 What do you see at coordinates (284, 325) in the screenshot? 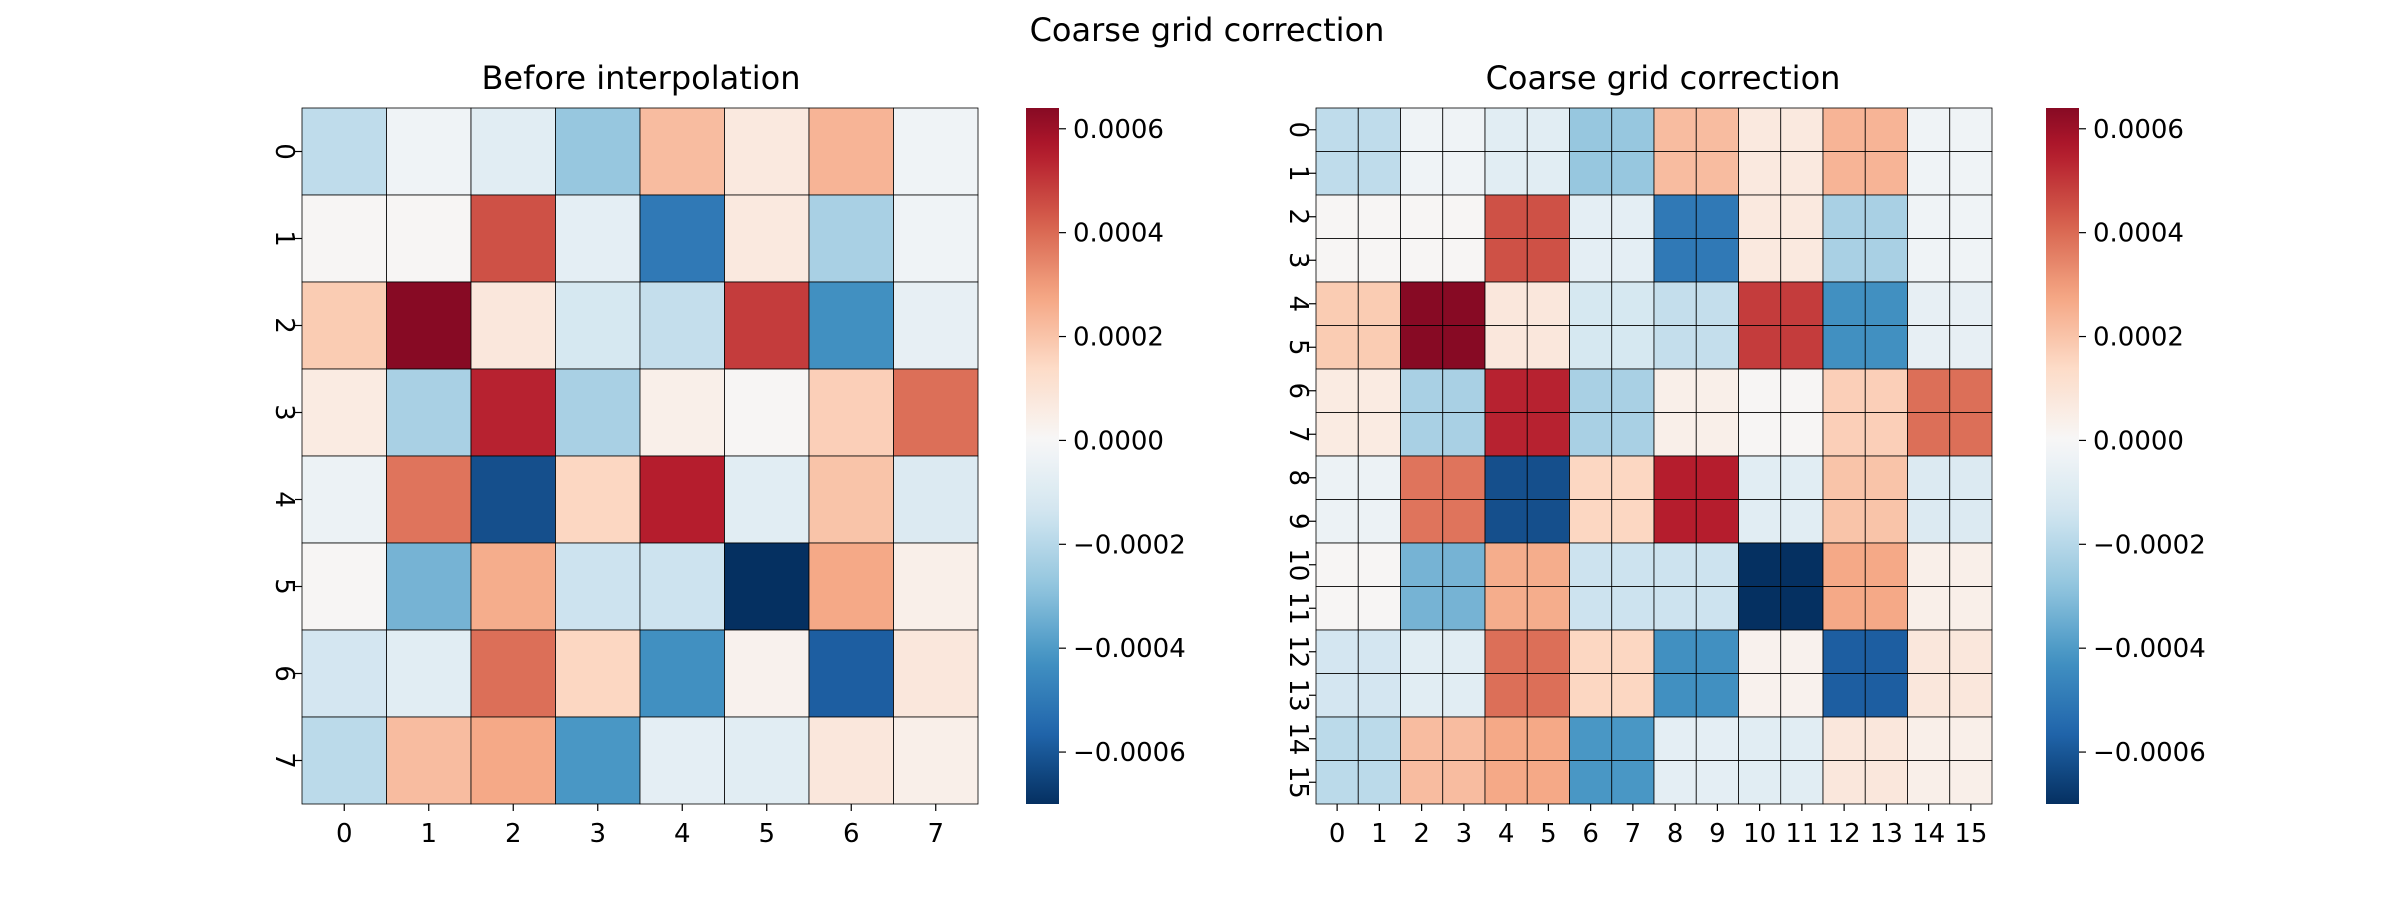
I see `y-tick-label: 2` at bounding box center [284, 325].